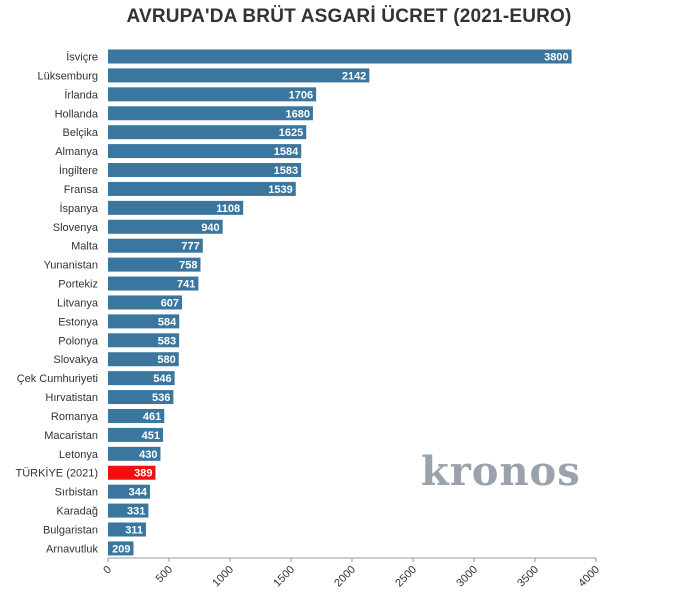 Image resolution: width=698 pixels, height=607 pixels. What do you see at coordinates (143, 474) in the screenshot?
I see `data-label: 389` at bounding box center [143, 474].